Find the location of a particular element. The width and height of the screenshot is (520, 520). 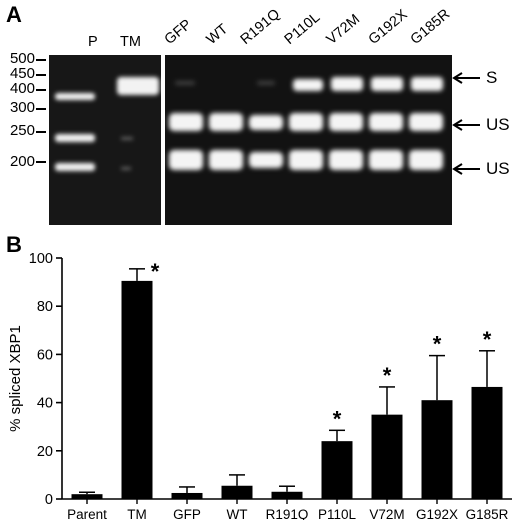

lane-label-gfp: GFP is located at coordinates (178, 32).